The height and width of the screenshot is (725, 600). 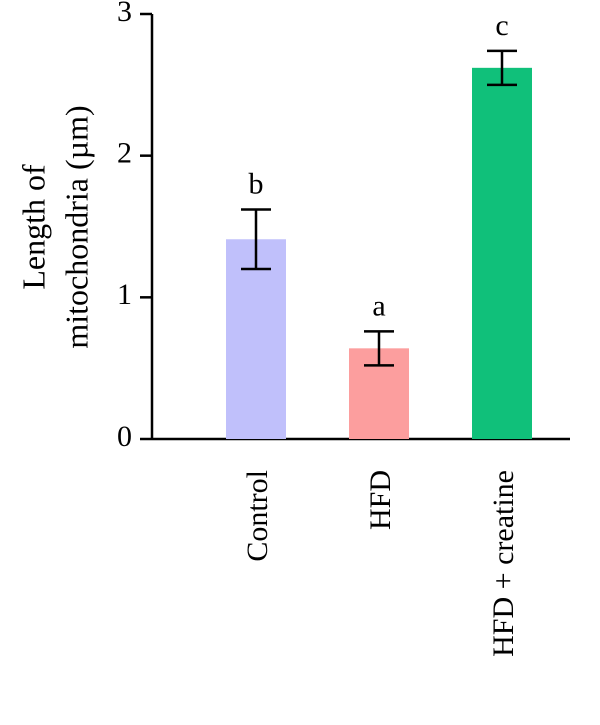 What do you see at coordinates (380, 500) in the screenshot?
I see `x-category-label: HFD` at bounding box center [380, 500].